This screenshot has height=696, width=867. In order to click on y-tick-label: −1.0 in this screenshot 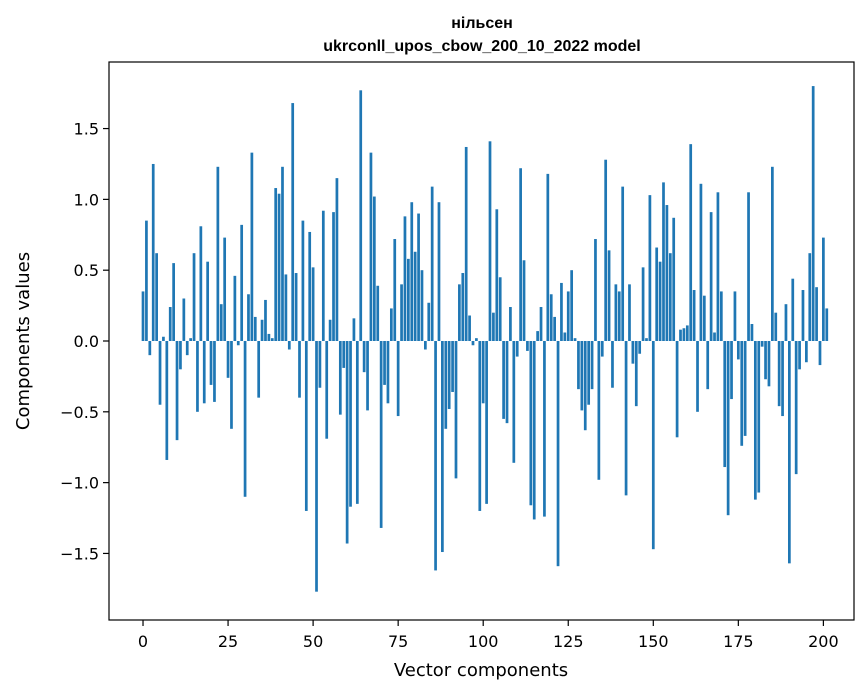, I will do `click(79, 483)`.